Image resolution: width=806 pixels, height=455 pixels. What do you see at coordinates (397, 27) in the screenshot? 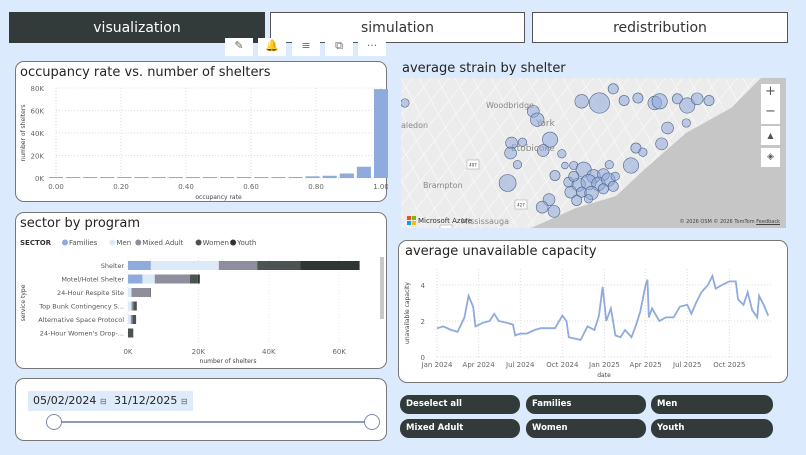
I see `tab-simulation: simulation` at bounding box center [397, 27].